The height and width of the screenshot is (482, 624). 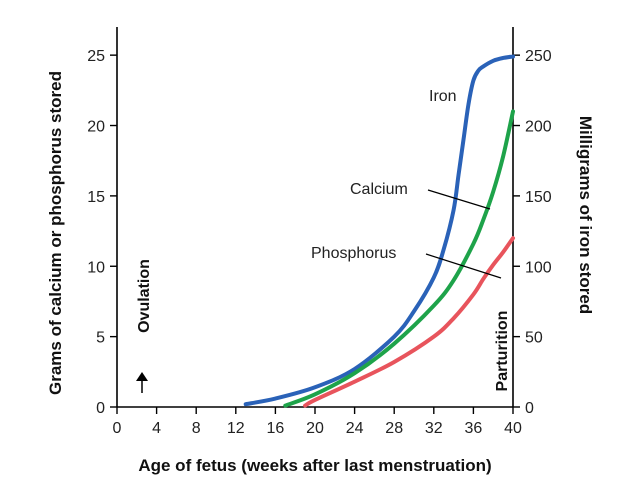 I want to click on right-y-tick-label: 100, so click(x=538, y=267).